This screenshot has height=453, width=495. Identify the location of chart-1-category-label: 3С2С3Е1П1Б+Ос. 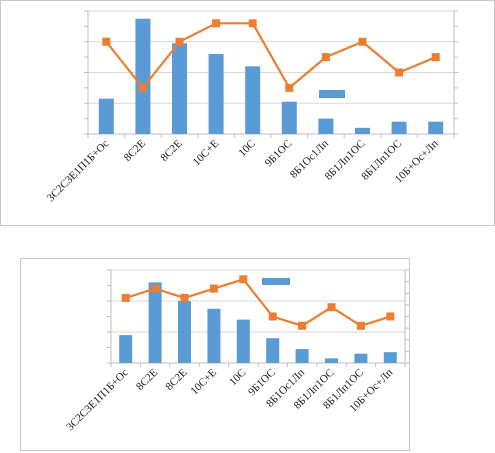
(78, 171).